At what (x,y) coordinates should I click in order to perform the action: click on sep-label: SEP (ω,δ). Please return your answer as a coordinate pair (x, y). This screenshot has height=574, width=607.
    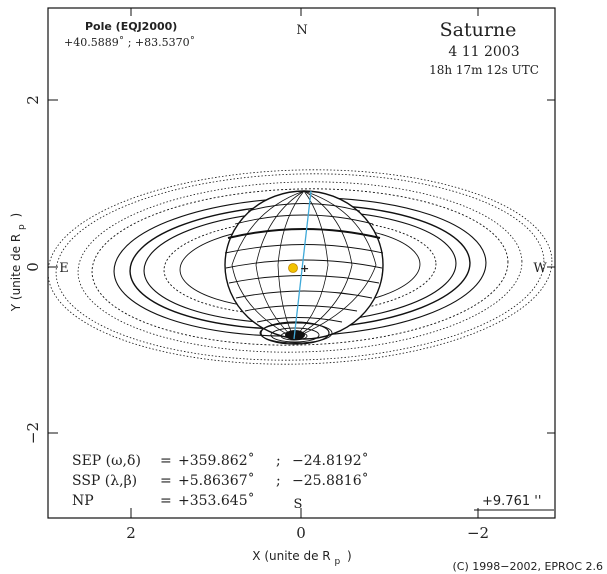
    Looking at the image, I should click on (106, 461).